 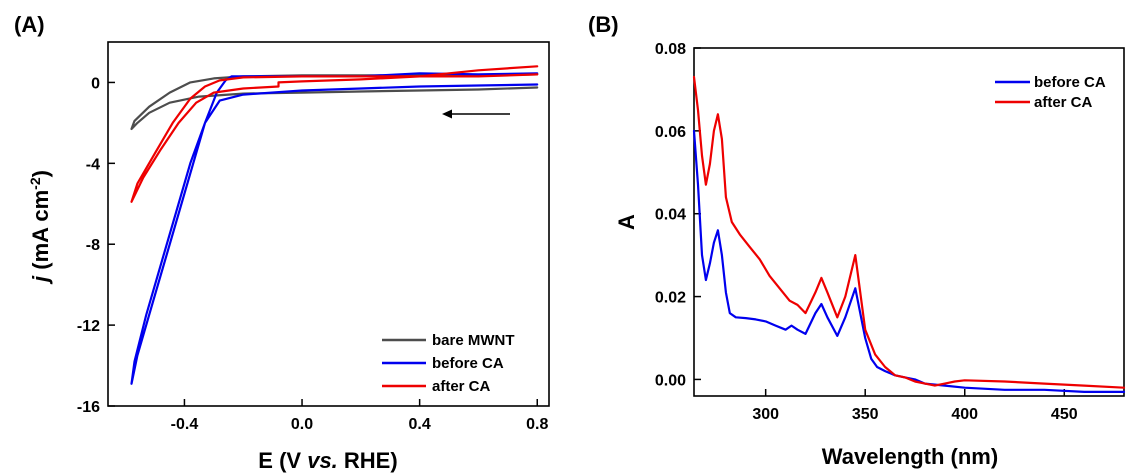 What do you see at coordinates (334, 134) in the screenshot?
I see `panel-a-series-after-ca` at bounding box center [334, 134].